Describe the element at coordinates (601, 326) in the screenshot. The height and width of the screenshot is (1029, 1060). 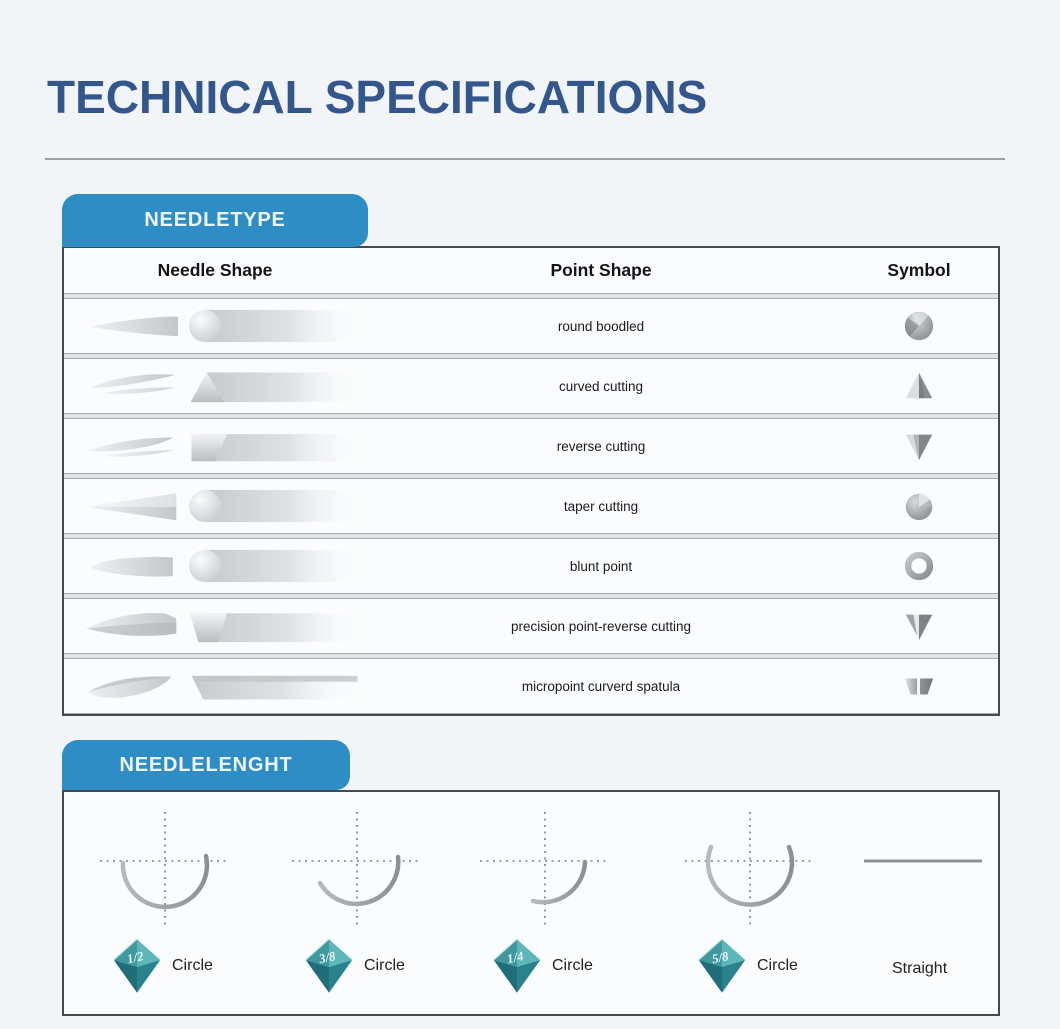
I see `point-shape-label: round boodled` at that location.